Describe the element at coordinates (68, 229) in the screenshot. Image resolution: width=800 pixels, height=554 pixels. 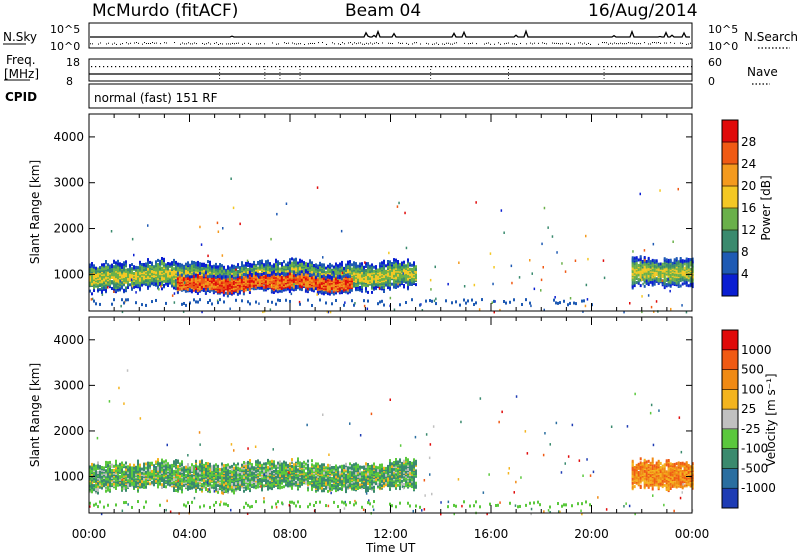
I see `y-tick-label: 2000` at that location.